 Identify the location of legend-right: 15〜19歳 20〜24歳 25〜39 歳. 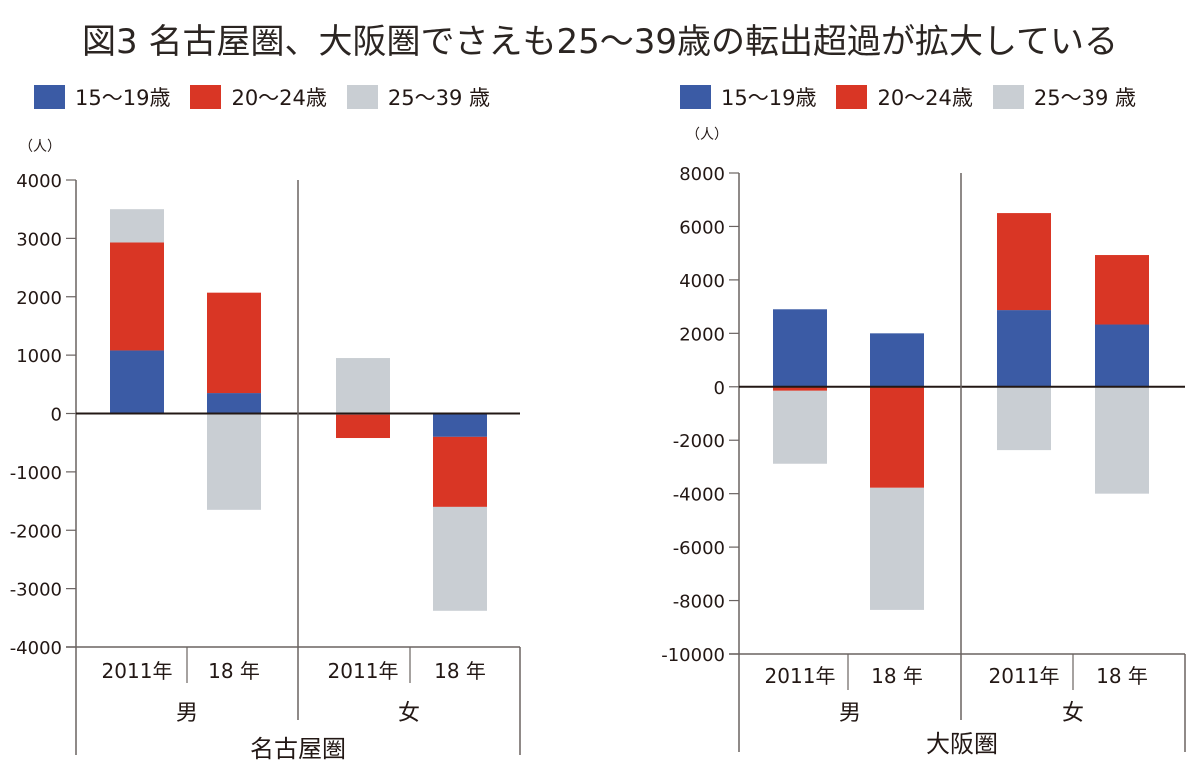
(918, 97).